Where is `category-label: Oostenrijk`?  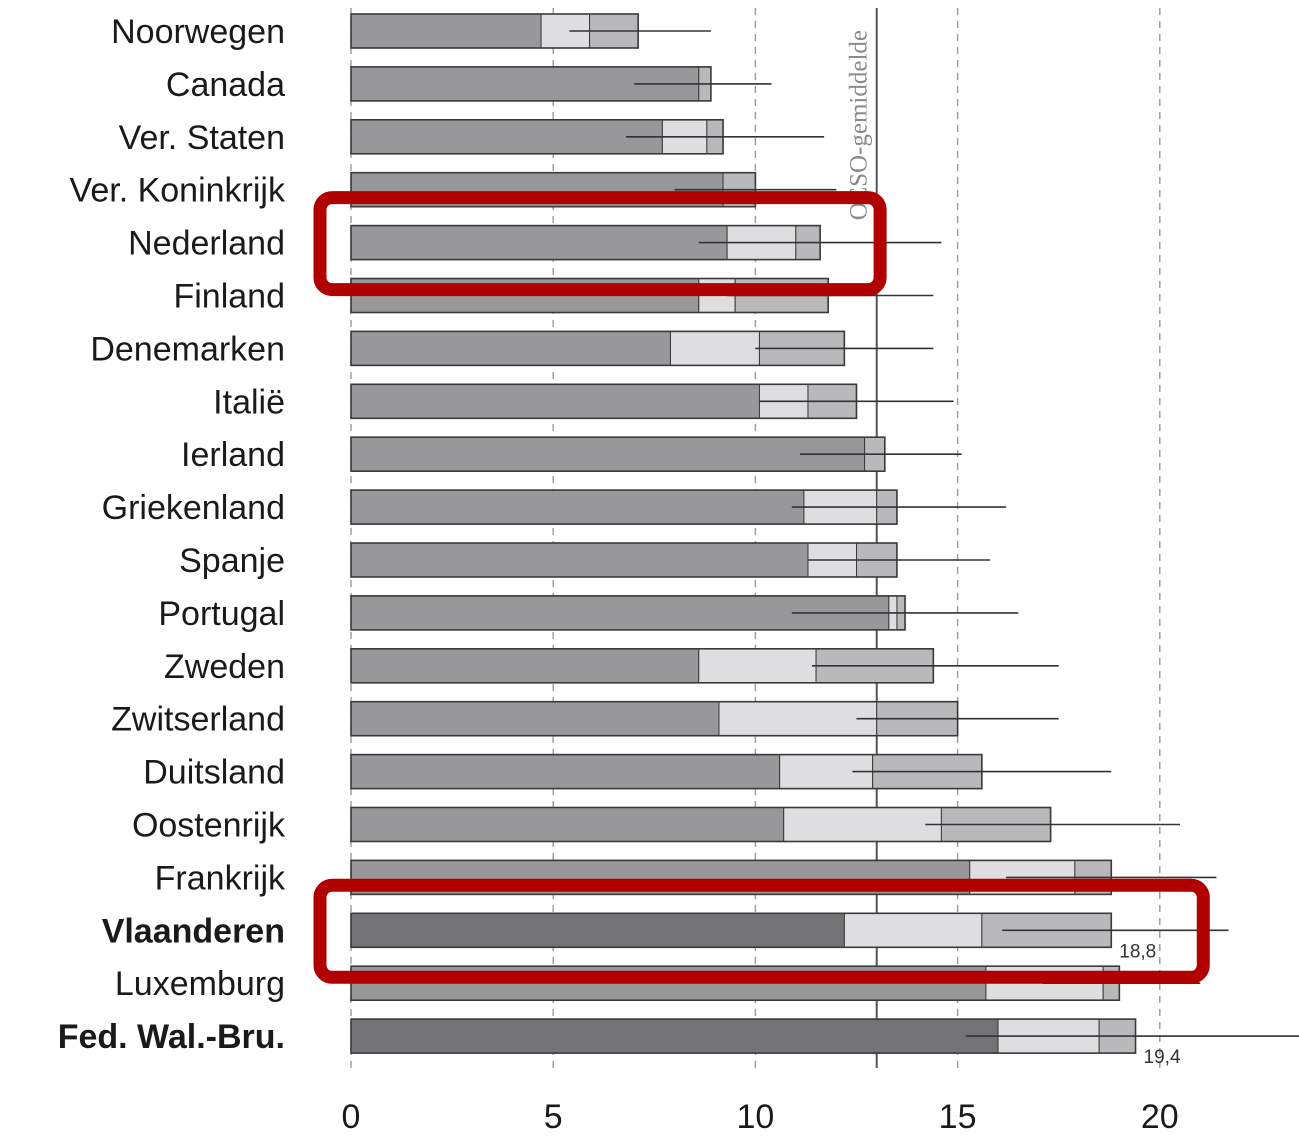 category-label: Oostenrijk is located at coordinates (209, 826).